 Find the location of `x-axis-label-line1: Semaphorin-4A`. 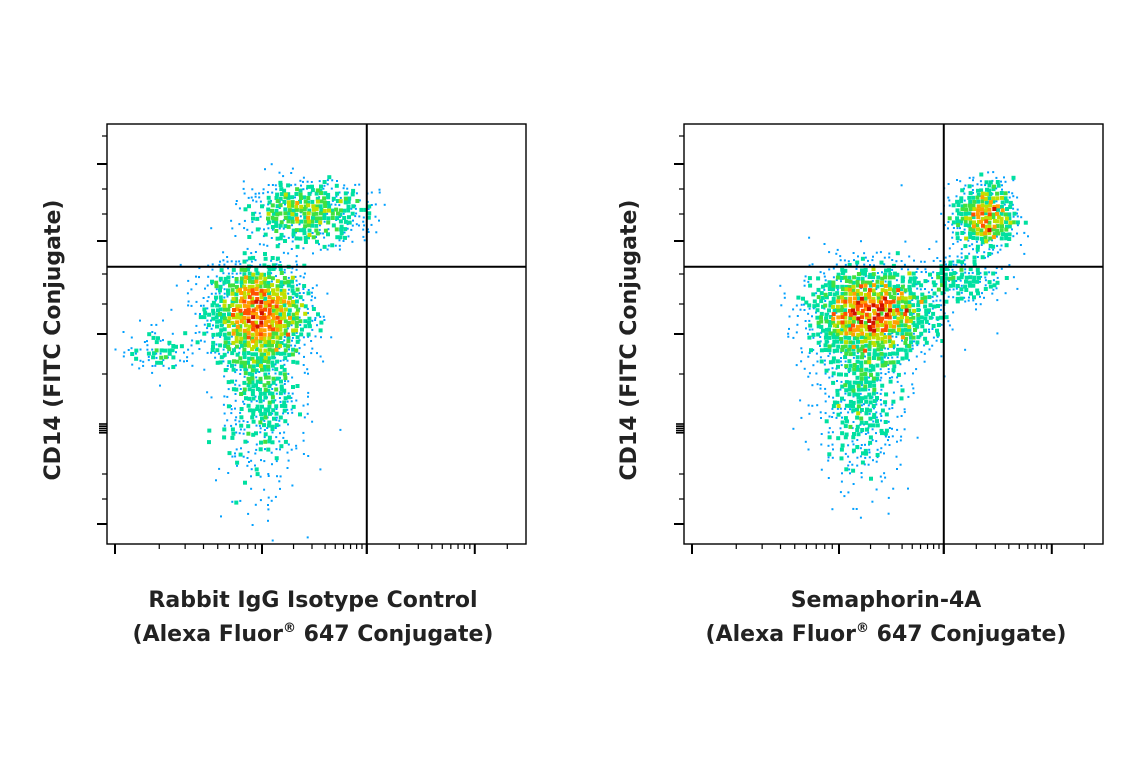

x-axis-label-line1: Semaphorin-4A is located at coordinates (886, 600).